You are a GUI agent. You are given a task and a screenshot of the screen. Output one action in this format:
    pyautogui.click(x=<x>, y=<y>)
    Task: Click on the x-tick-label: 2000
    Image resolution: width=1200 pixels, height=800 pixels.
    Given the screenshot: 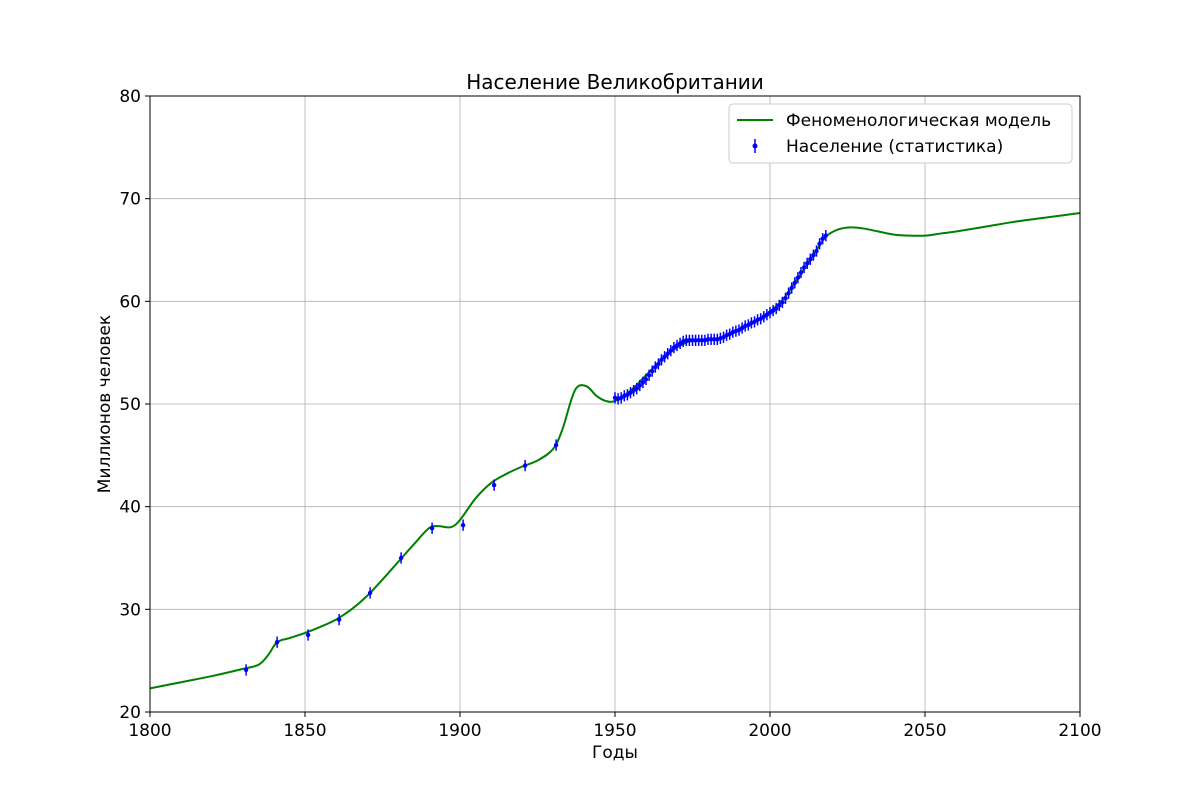 What is the action you would take?
    pyautogui.click(x=769, y=731)
    